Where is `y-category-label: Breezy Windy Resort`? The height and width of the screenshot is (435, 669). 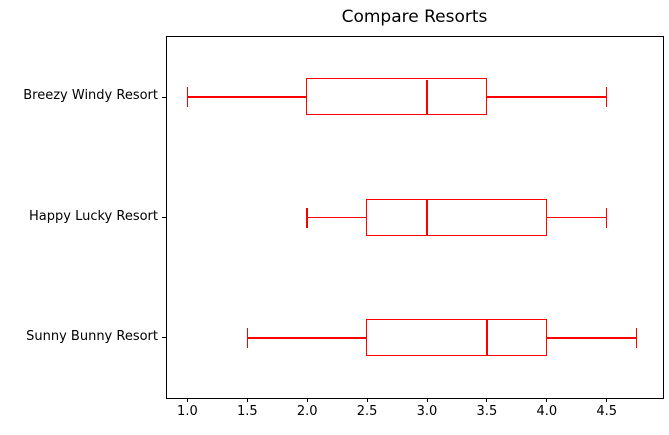
y-category-label: Breezy Windy Resort is located at coordinates (90, 96).